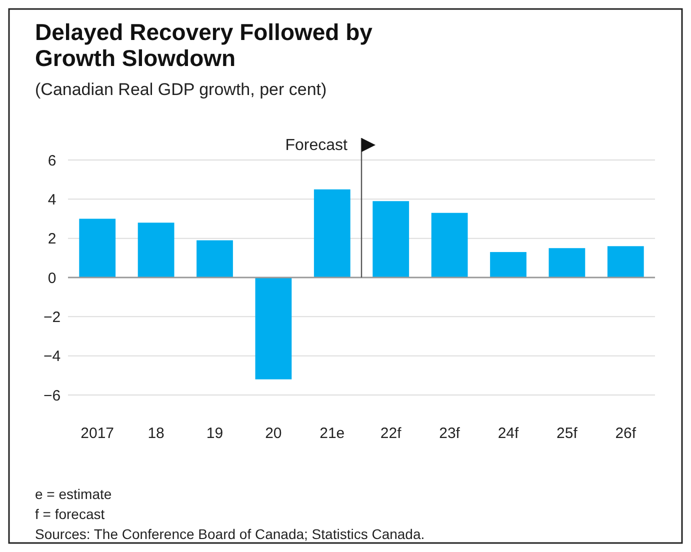  Describe the element at coordinates (156, 433) in the screenshot. I see `x-tick-label: 18` at that location.